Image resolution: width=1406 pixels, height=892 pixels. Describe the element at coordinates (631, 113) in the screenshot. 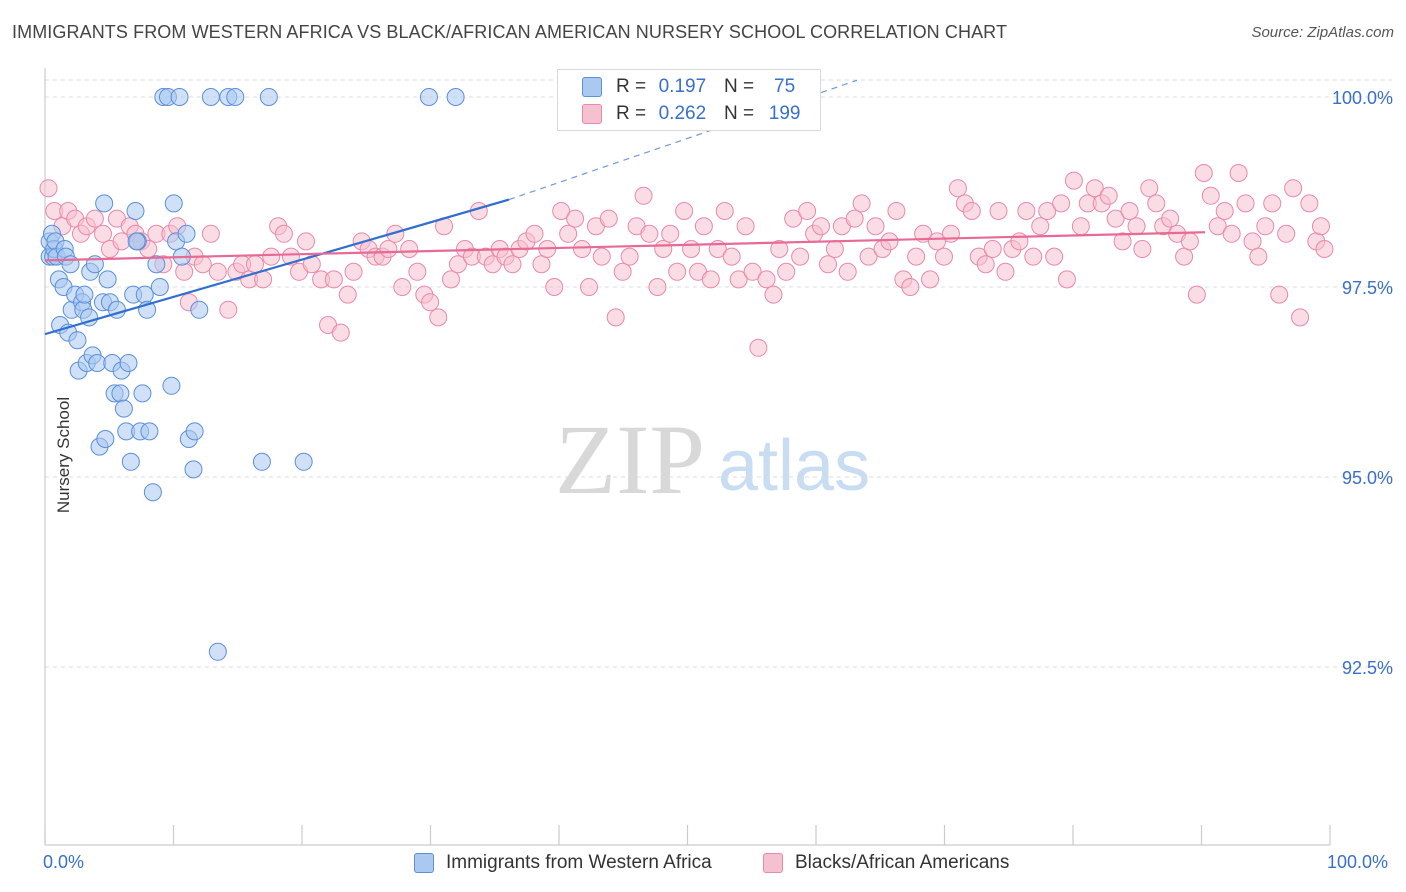

I see `r-label: R =` at that location.